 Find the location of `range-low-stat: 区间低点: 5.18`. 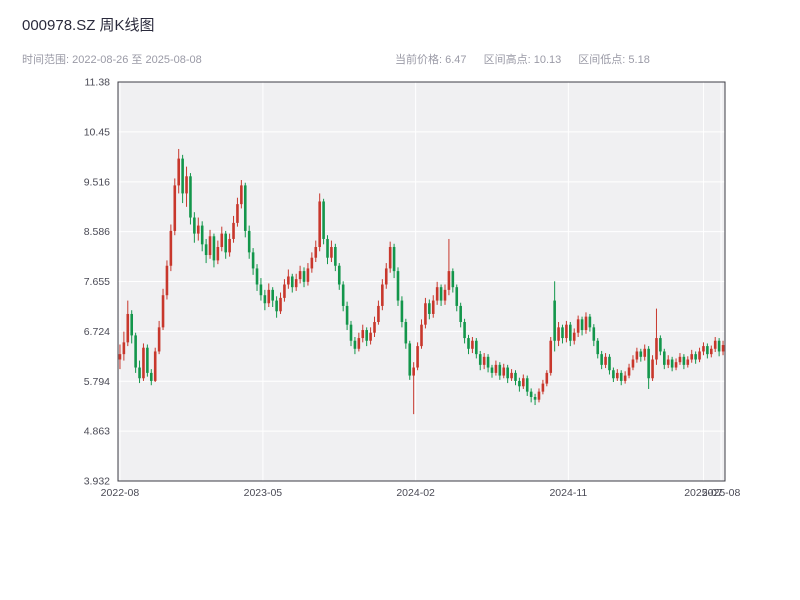

range-low-stat: 区间低点: 5.18 is located at coordinates (614, 60).